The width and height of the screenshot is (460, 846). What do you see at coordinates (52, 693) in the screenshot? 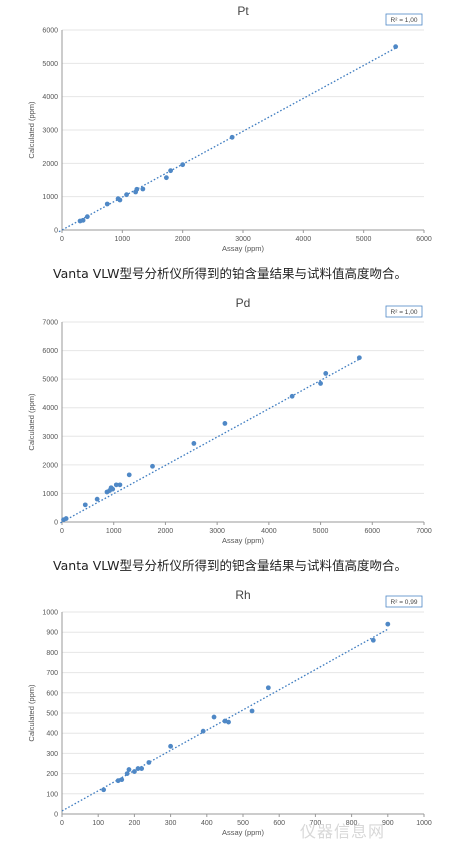
I see `y-tick-label: 600` at bounding box center [52, 693].